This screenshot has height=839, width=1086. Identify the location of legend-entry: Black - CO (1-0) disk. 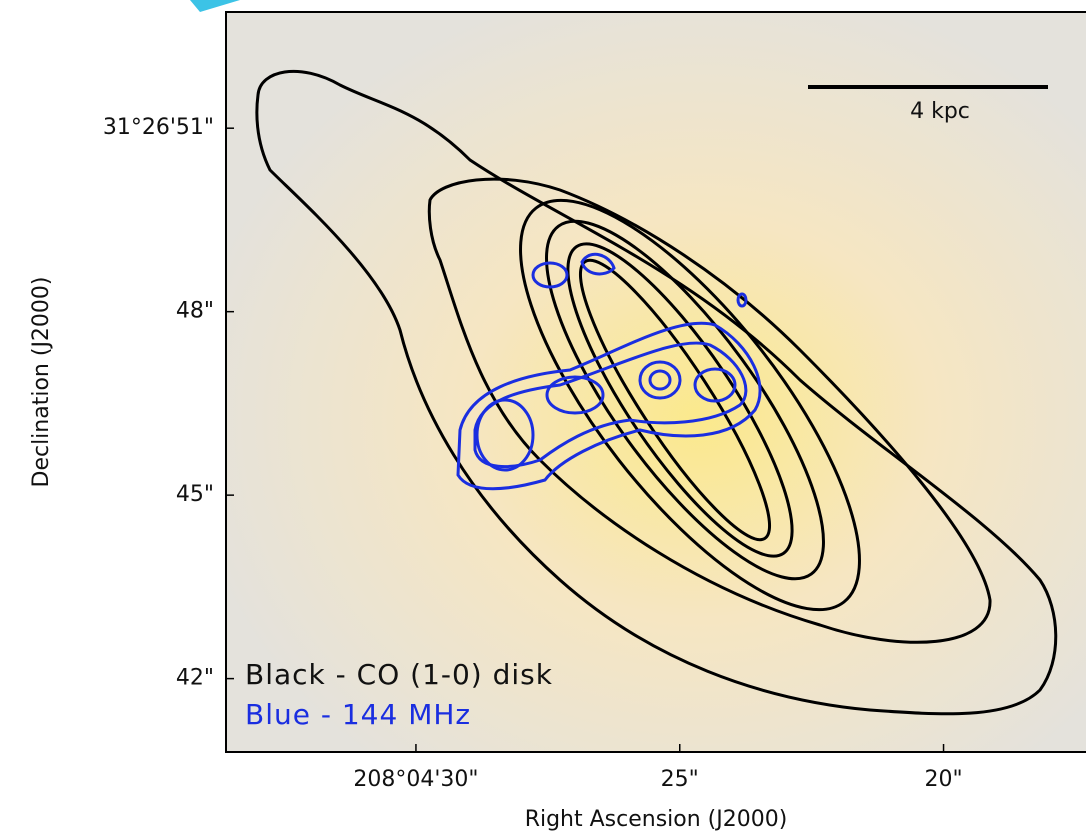
(399, 674).